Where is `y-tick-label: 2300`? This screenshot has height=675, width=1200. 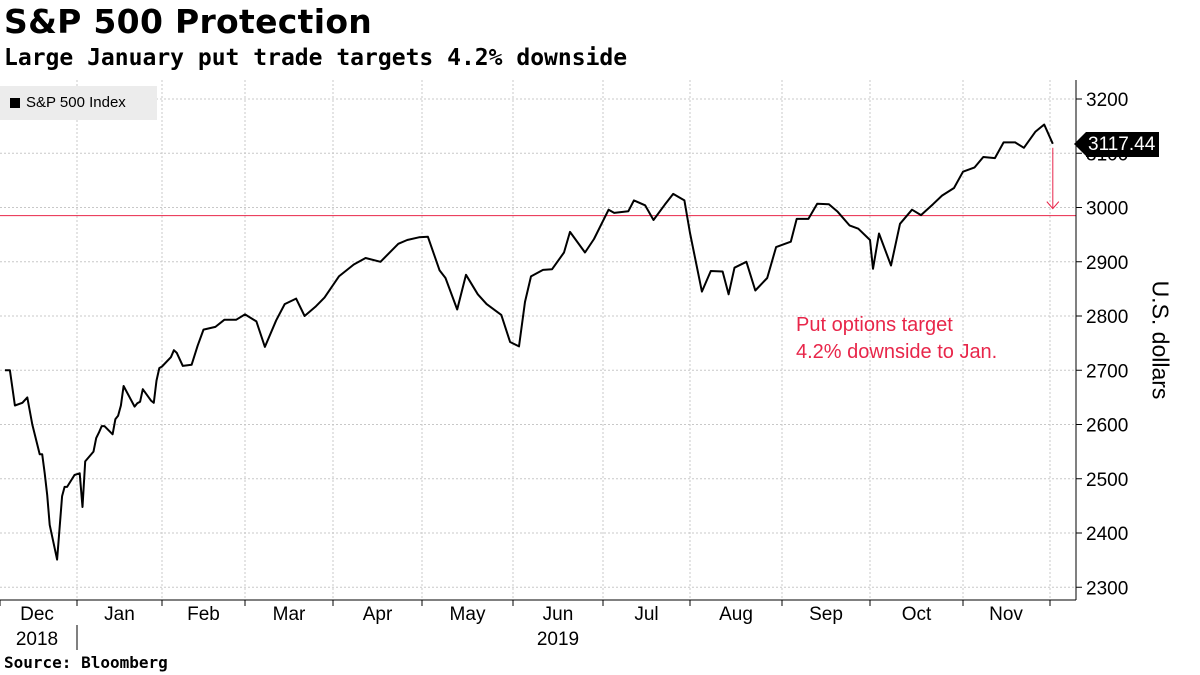
y-tick-label: 2300 is located at coordinates (1107, 588).